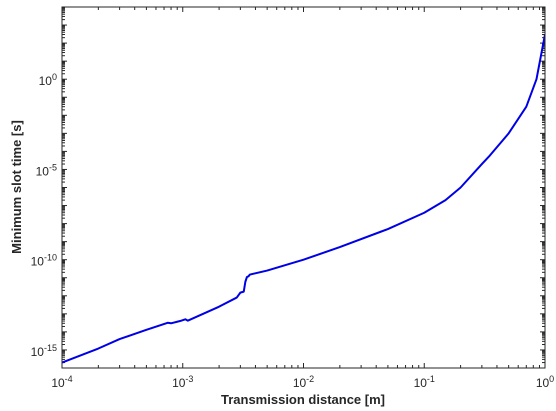  Describe the element at coordinates (69, 379) in the screenshot. I see `x-tick-exponent: -4` at that location.